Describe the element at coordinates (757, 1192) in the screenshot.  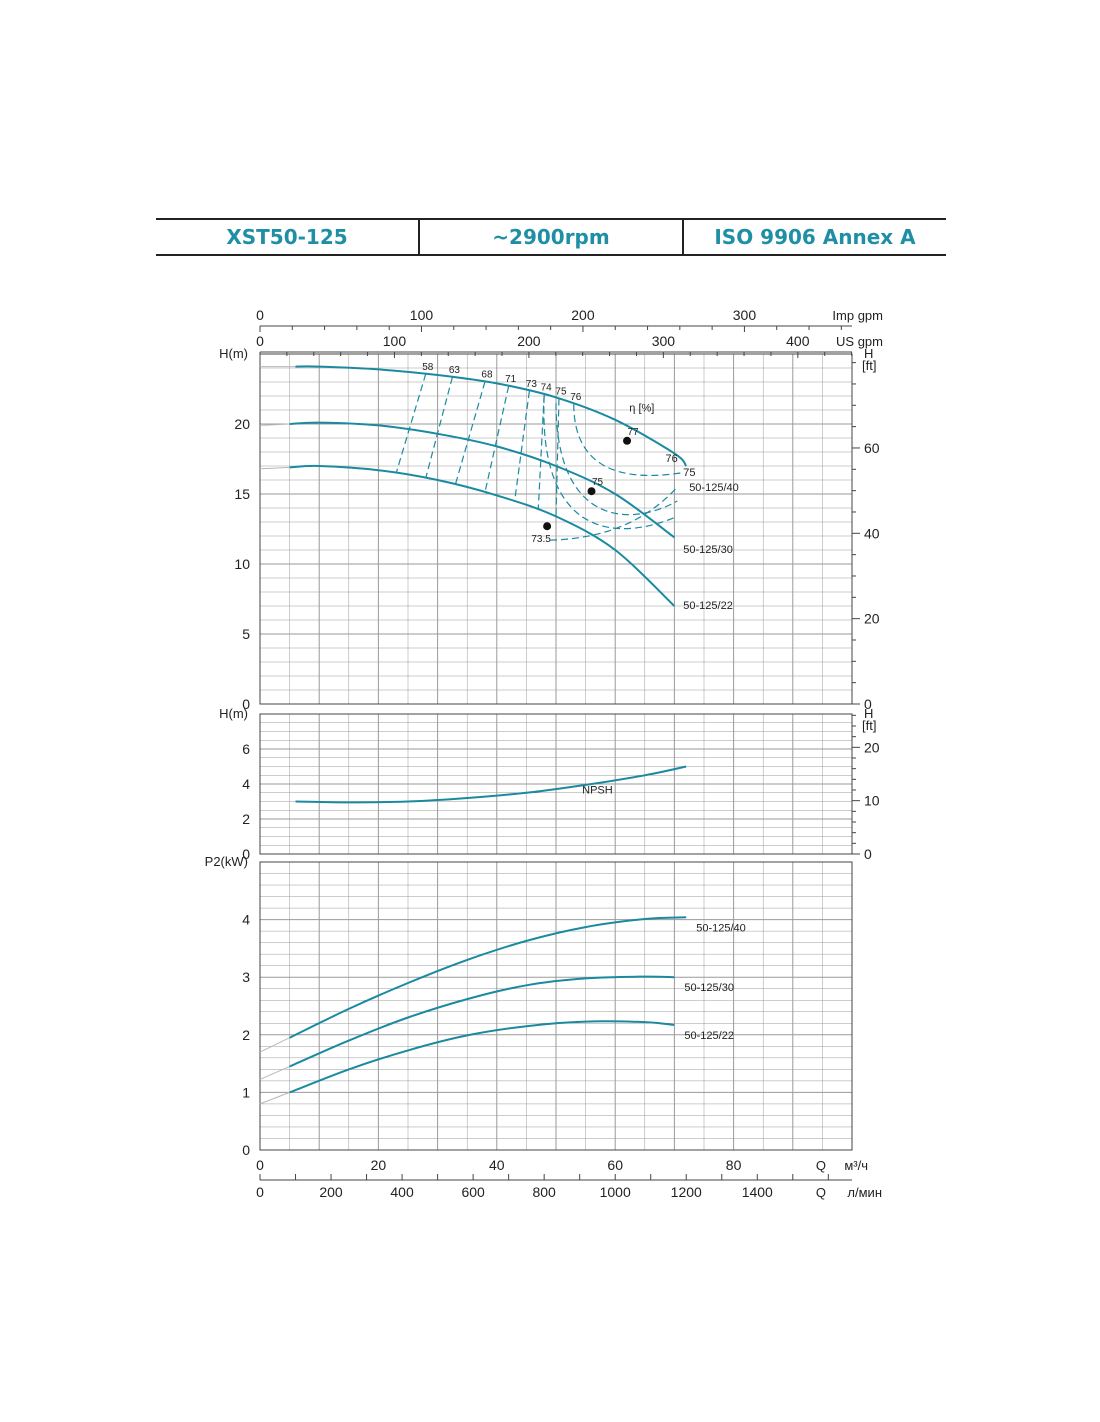
I see `lmin-tick-label: 1400` at that location.